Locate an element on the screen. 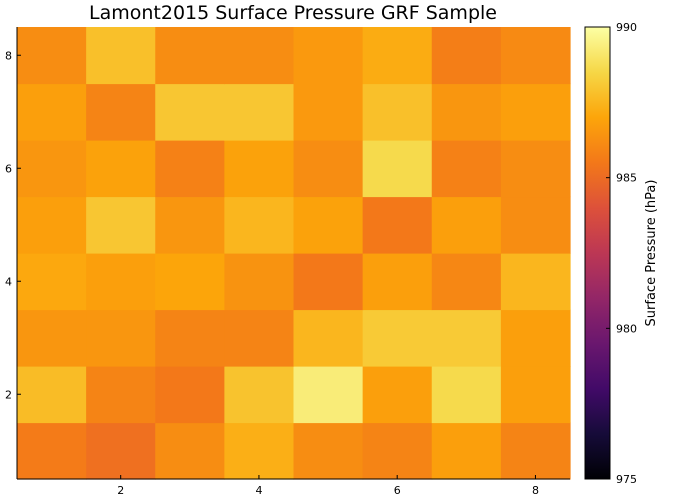 The height and width of the screenshot is (500, 700). colorbar: 975 980 985 990 Surface Pressure (hPa) is located at coordinates (621, 253).